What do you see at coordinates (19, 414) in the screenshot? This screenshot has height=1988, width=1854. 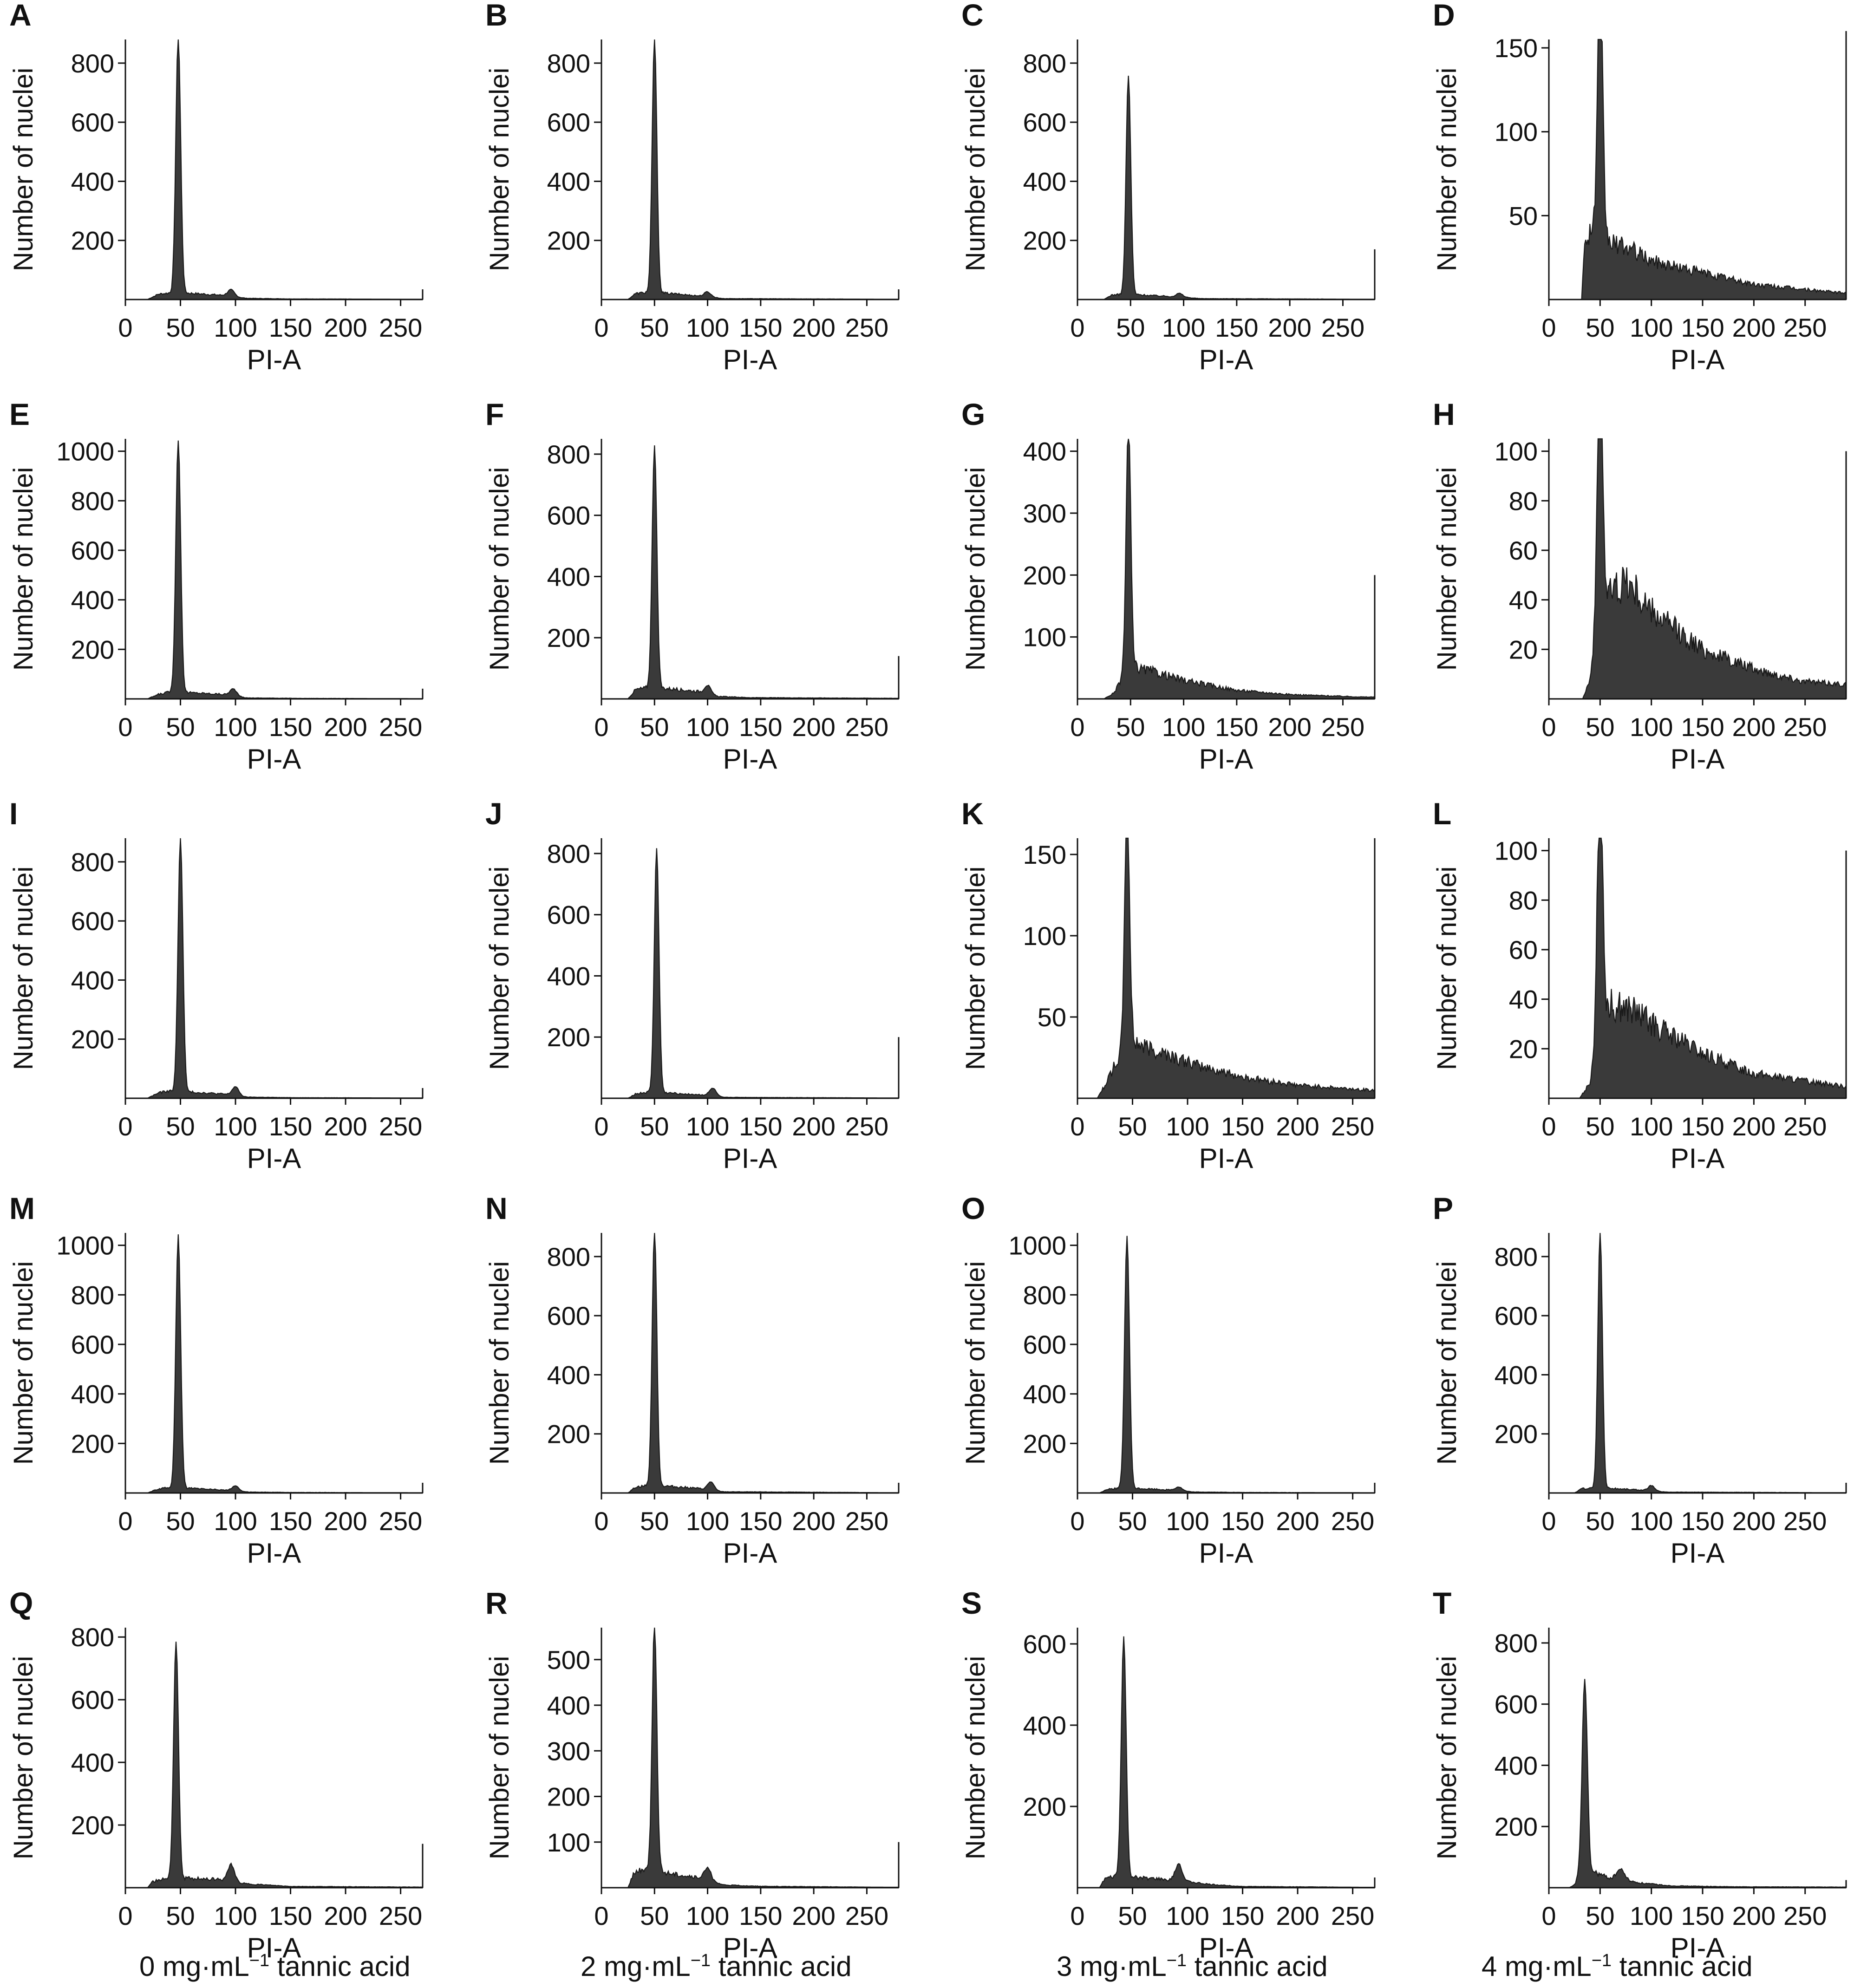 I see `panel-label: E` at bounding box center [19, 414].